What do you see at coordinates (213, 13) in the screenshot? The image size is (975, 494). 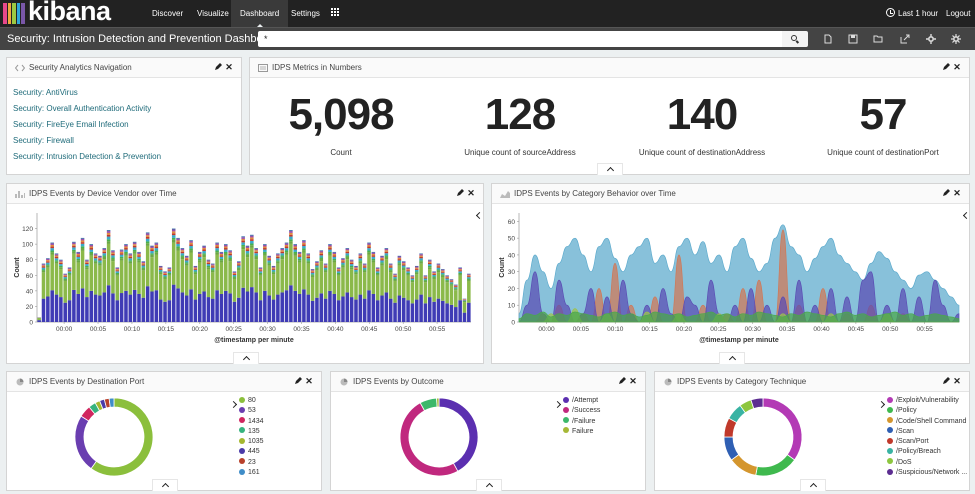 I see `nav-visualize: Visualize` at bounding box center [213, 13].